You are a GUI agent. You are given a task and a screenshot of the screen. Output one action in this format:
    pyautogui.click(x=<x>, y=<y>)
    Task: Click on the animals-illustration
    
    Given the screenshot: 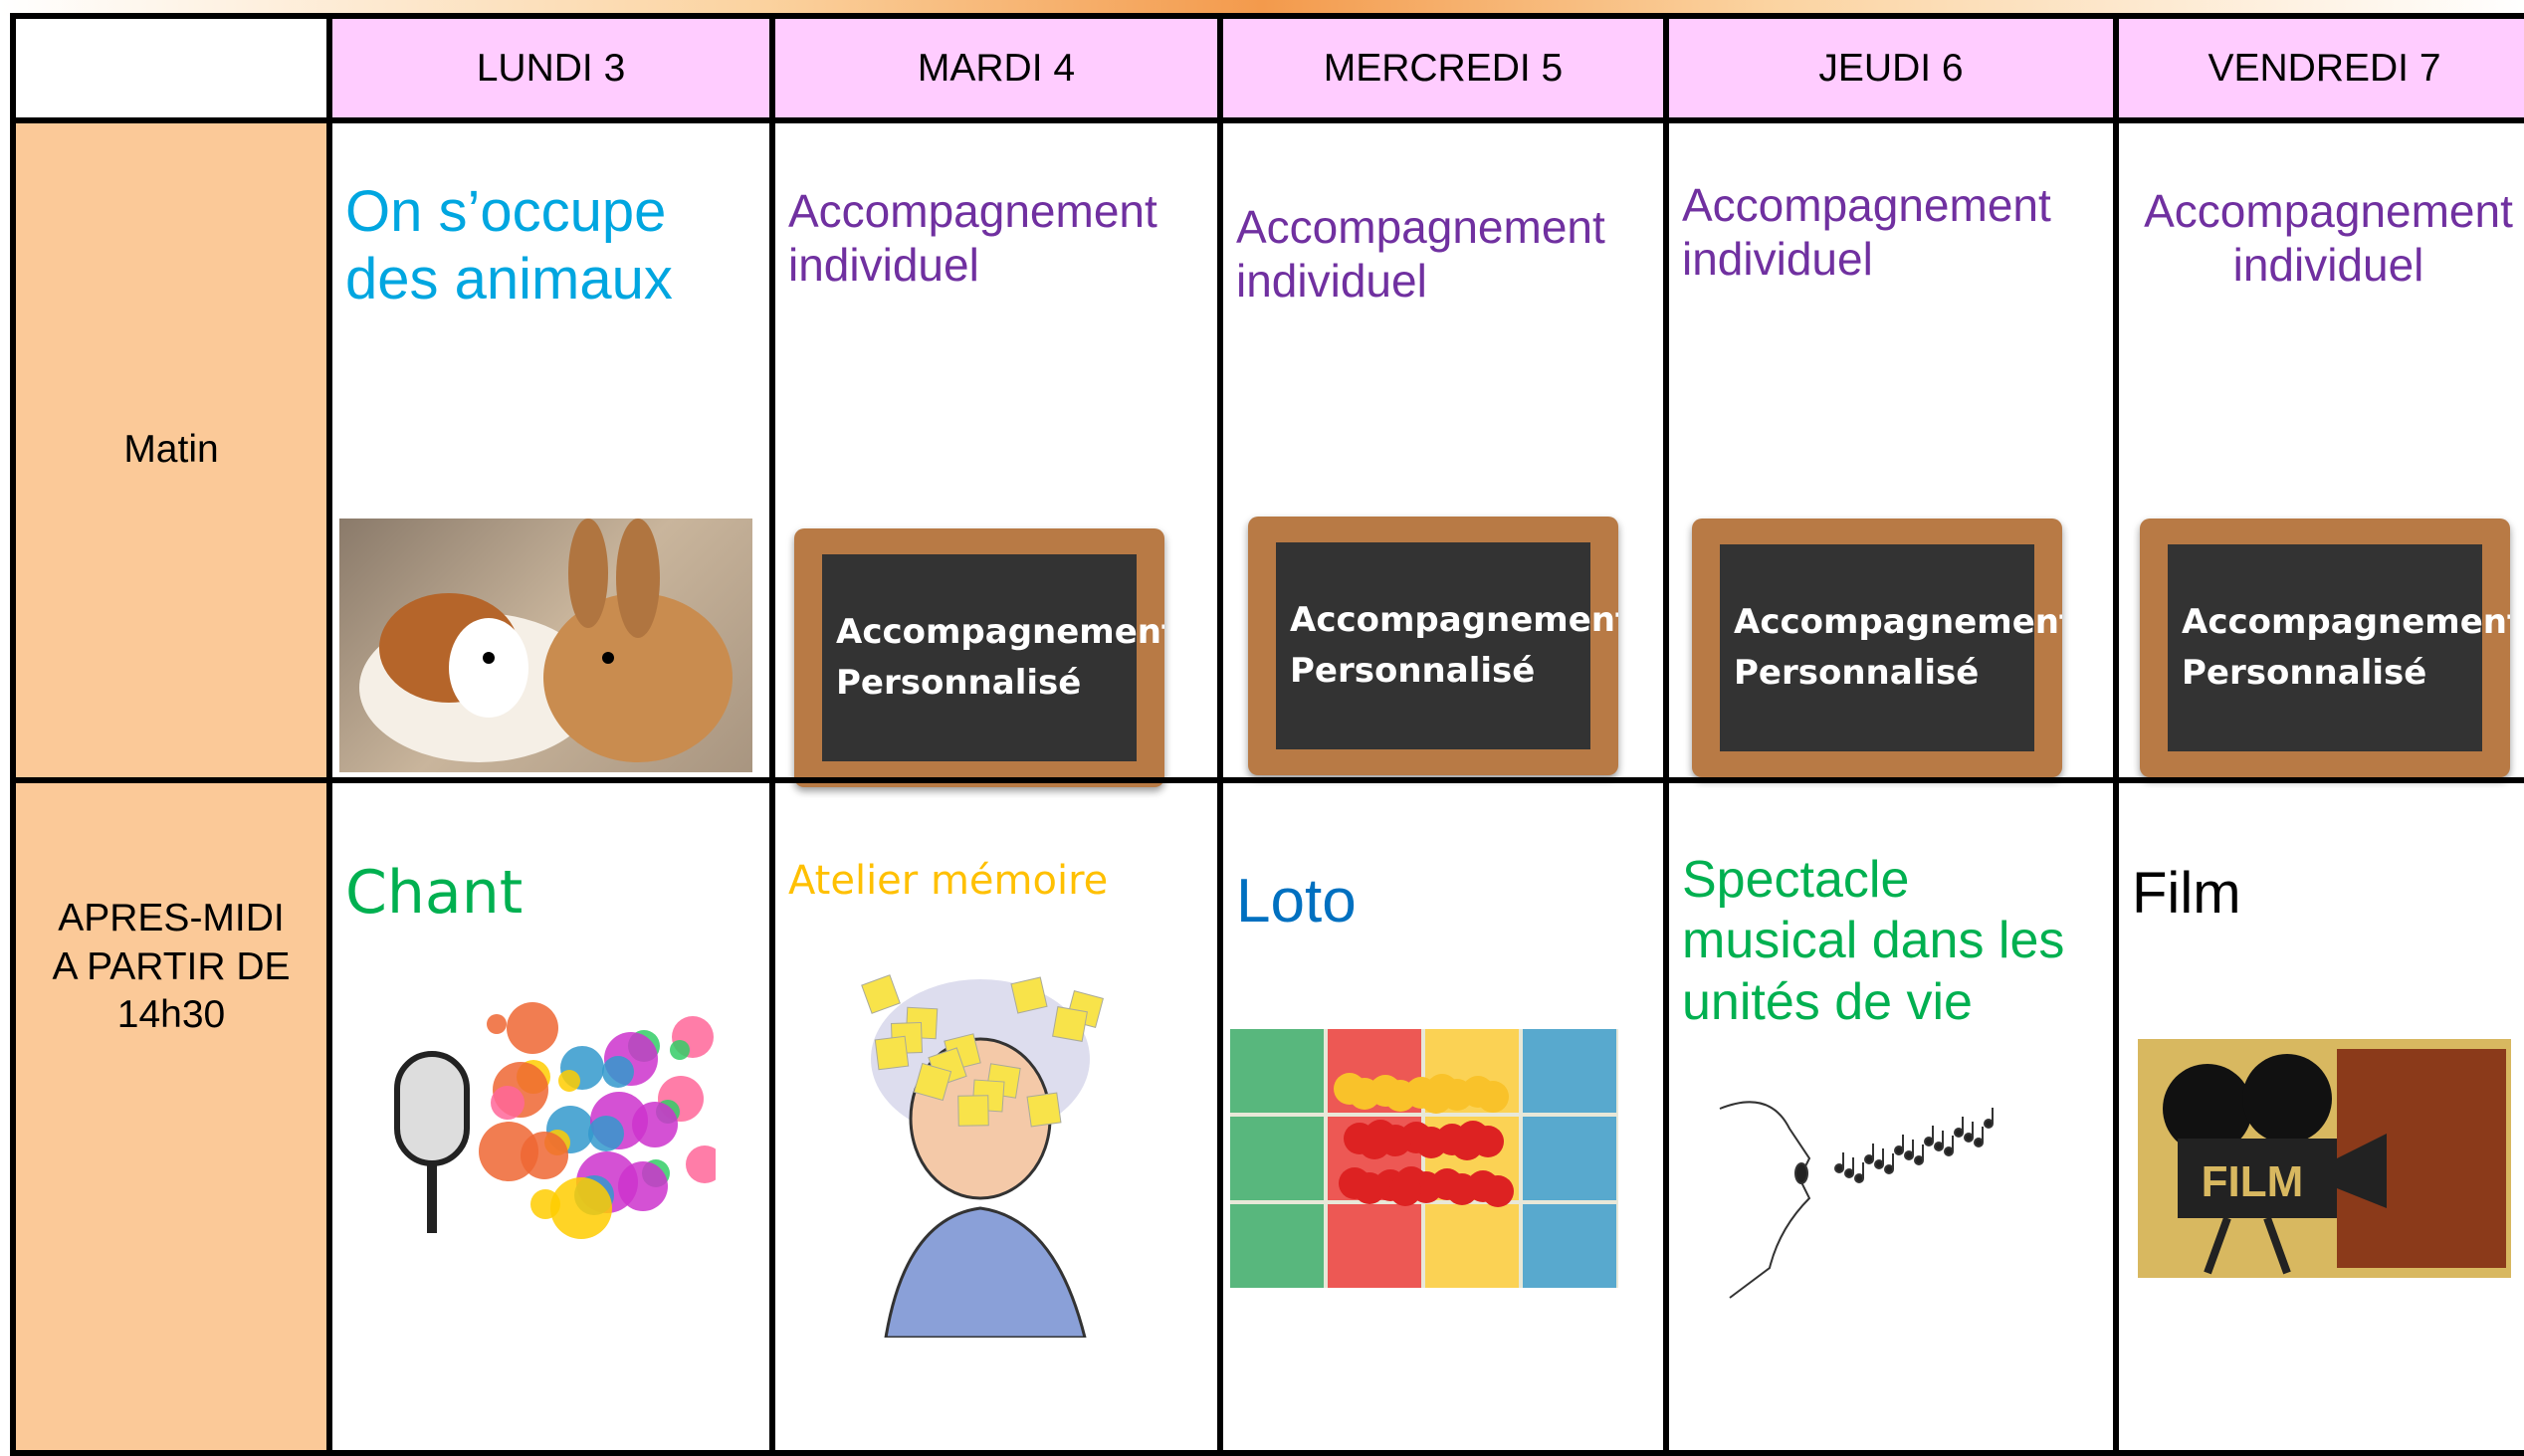 What is the action you would take?
    pyautogui.click(x=546, y=640)
    